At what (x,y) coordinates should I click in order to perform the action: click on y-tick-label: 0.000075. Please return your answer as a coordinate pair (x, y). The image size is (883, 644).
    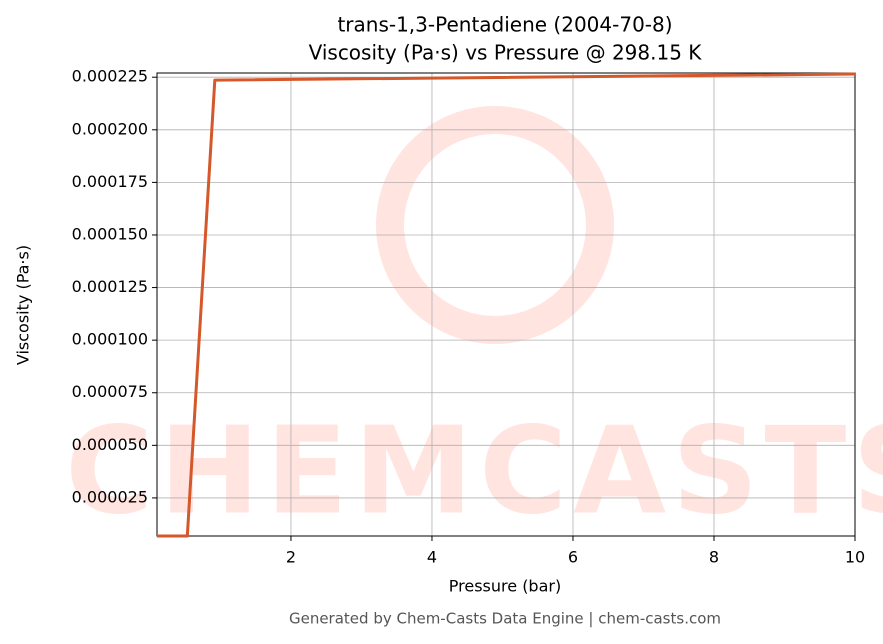
    Looking at the image, I should click on (110, 391).